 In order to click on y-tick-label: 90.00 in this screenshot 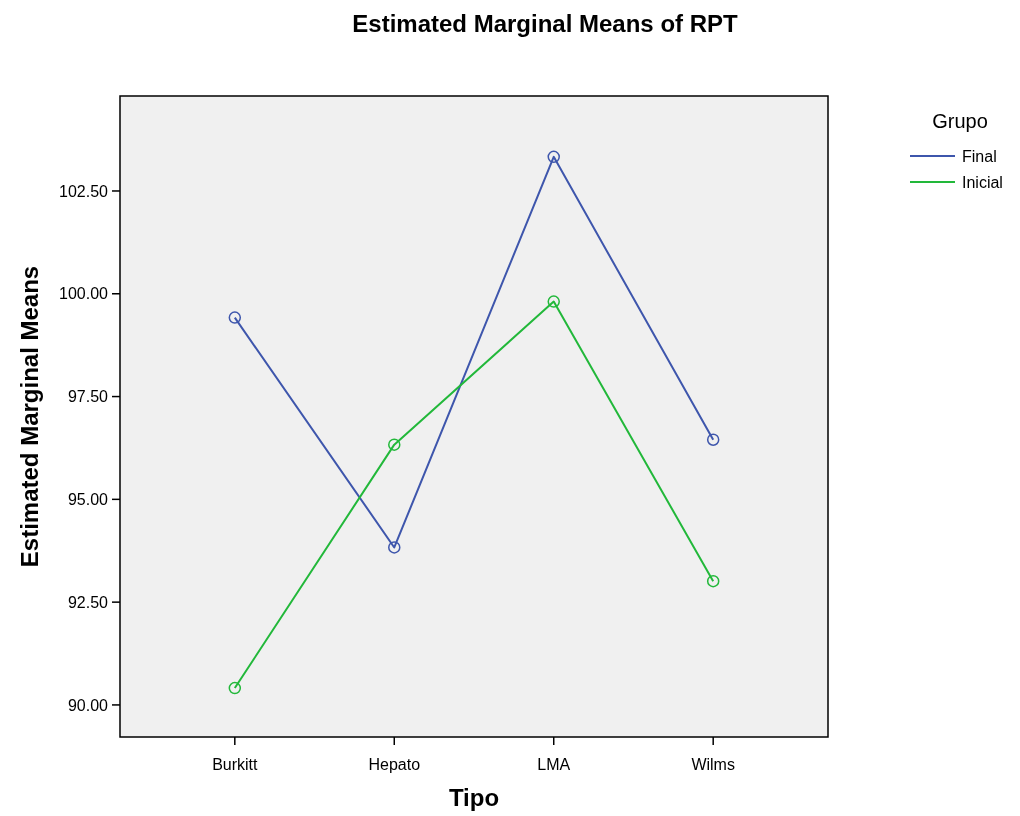, I will do `click(88, 705)`.